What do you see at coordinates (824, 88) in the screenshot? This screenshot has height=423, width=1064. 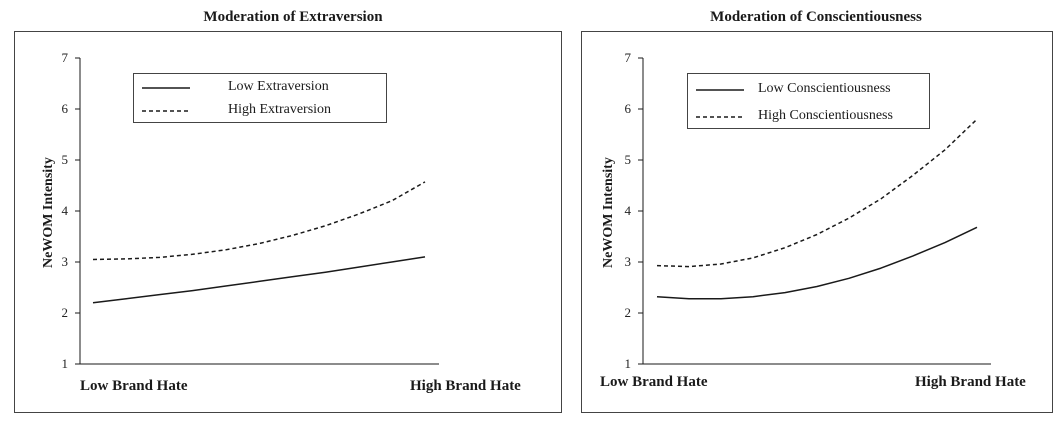 I see `legend-label: Low Conscientiousness` at bounding box center [824, 88].